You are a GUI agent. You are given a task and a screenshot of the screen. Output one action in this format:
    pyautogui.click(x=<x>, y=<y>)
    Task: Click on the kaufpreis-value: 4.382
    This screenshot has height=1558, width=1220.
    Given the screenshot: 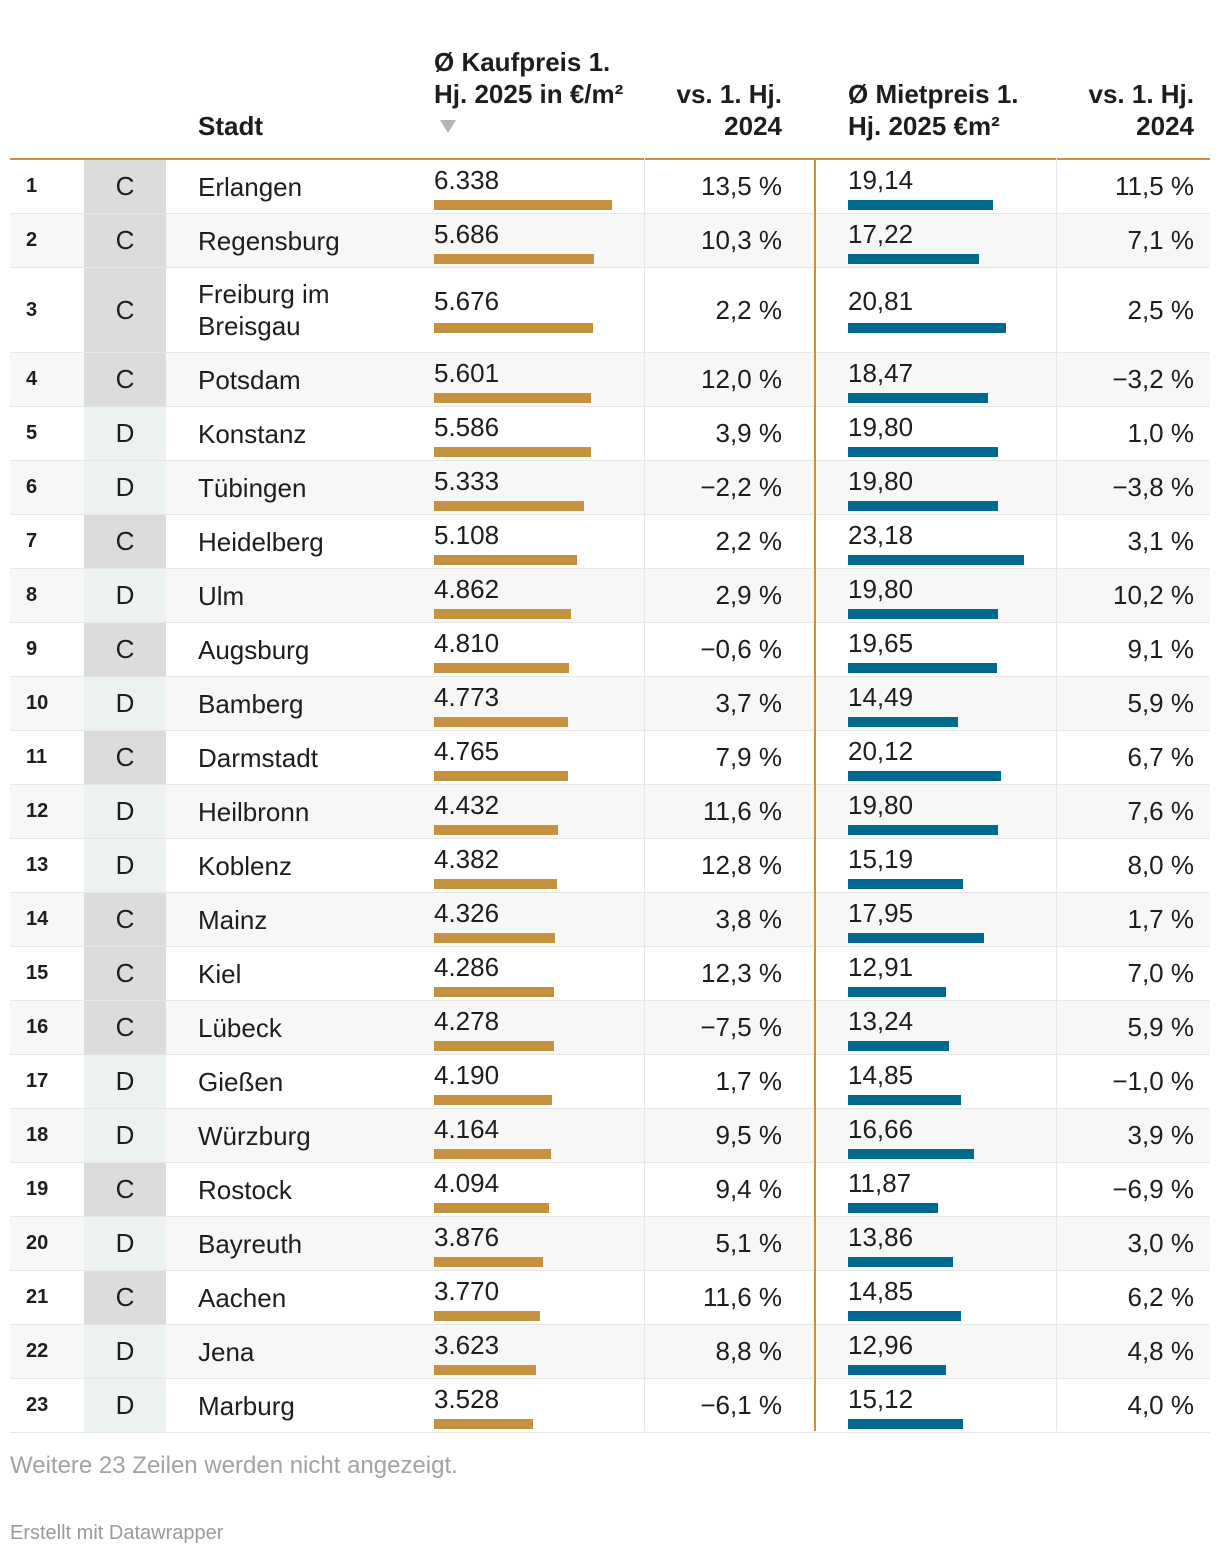 What is the action you would take?
    pyautogui.click(x=467, y=859)
    